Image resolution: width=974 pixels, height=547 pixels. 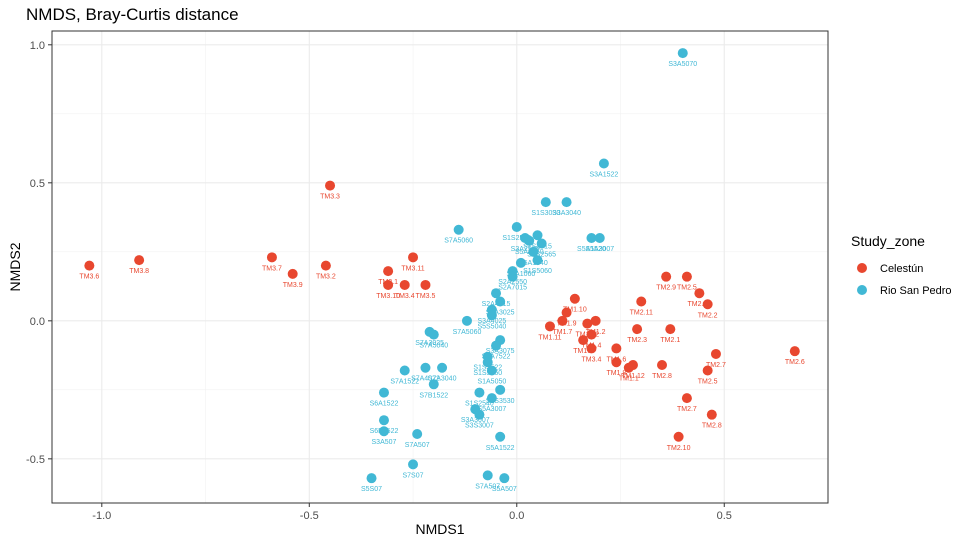 I want to click on point-label: TM1.12, so click(x=633, y=376).